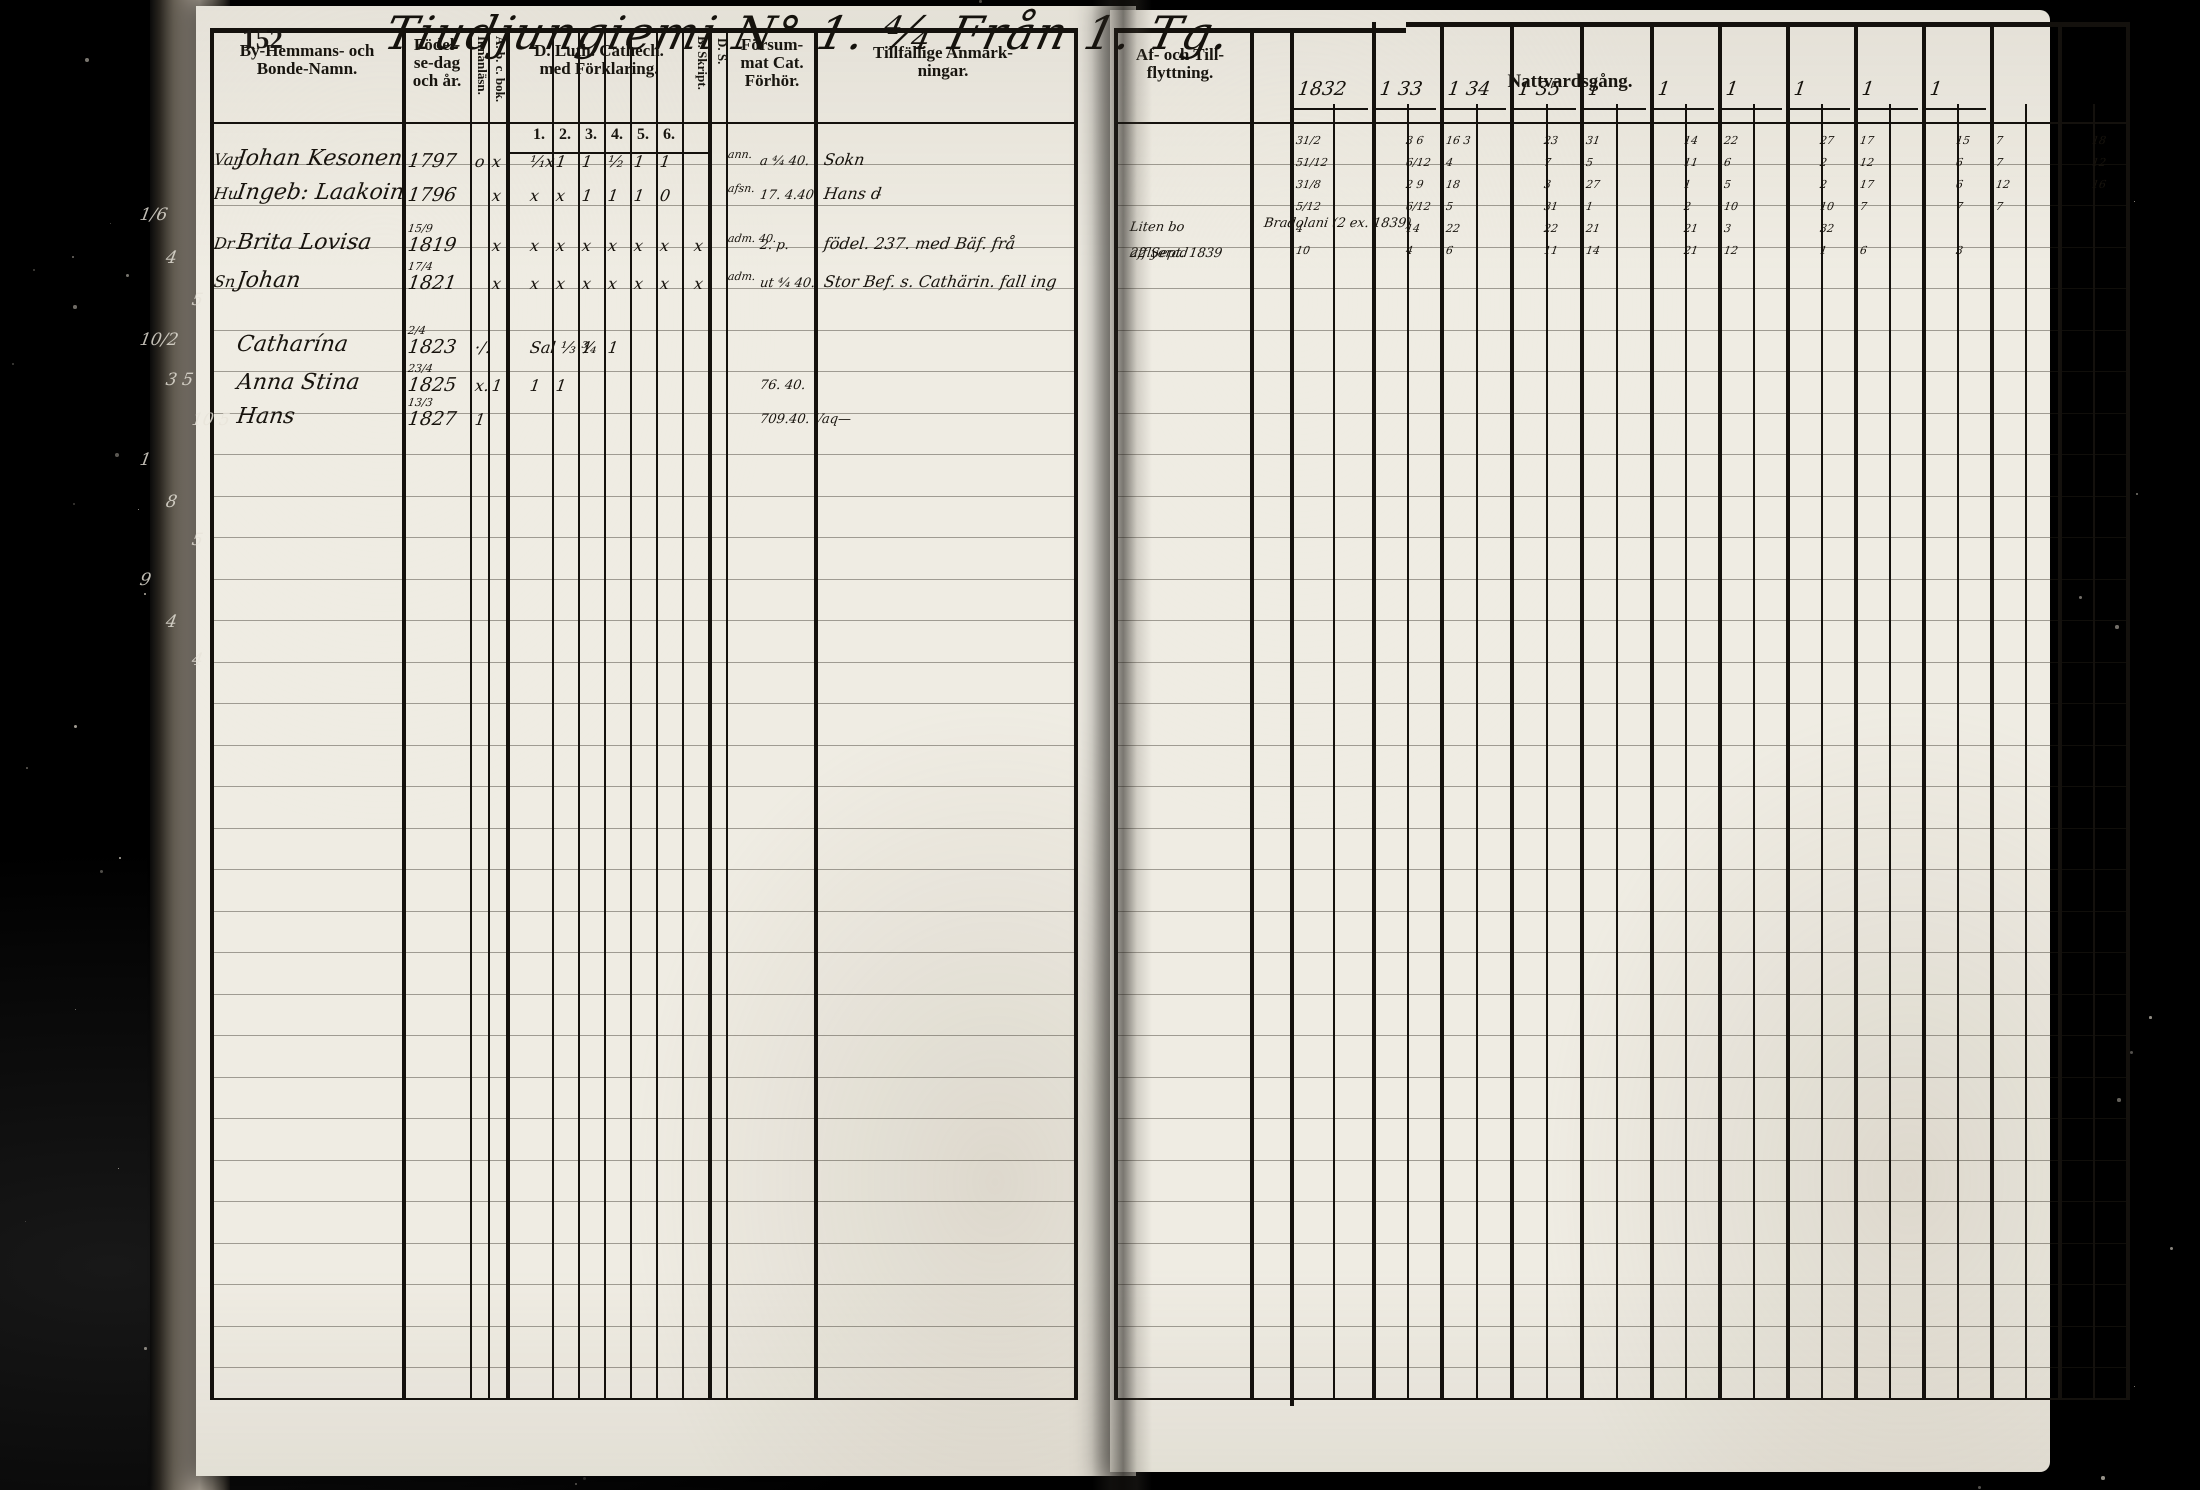 The height and width of the screenshot is (1490, 2200). Describe the element at coordinates (224, 243) in the screenshot. I see `row-prefix: Dr` at that location.